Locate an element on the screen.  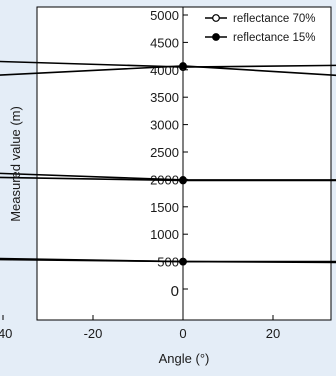
legend: reflectance 70% reflectance 15% is located at coordinates (260, 28).